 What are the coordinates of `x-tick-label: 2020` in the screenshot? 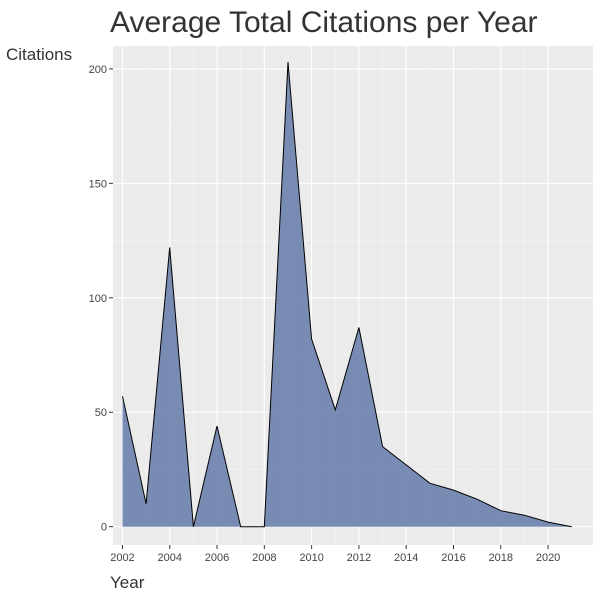 It's located at (548, 558).